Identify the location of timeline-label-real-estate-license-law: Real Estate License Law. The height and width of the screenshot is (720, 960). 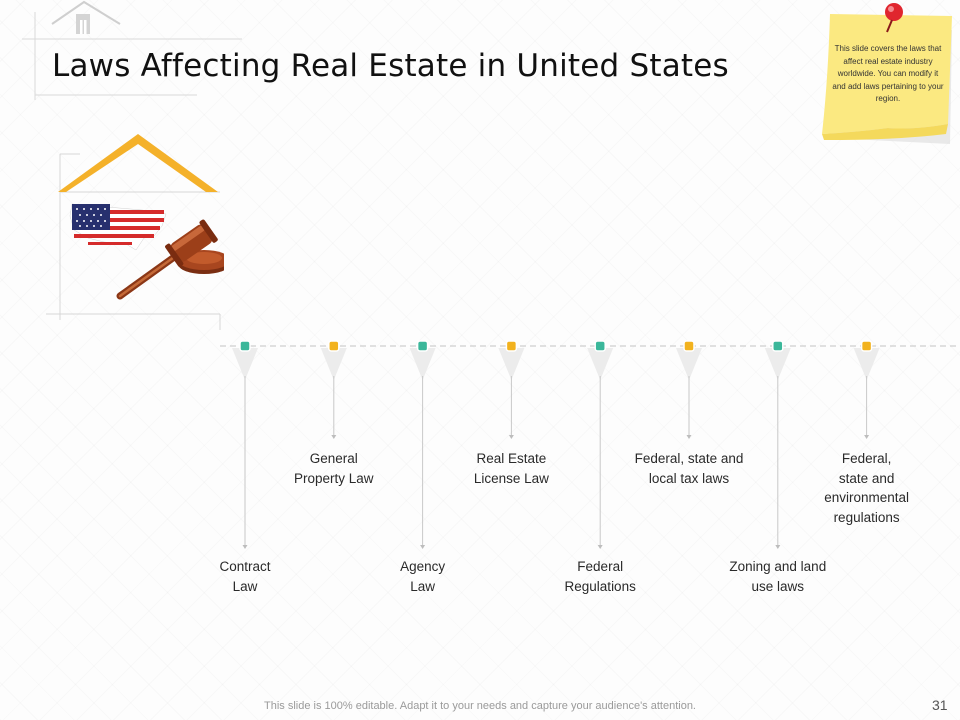
(511, 468).